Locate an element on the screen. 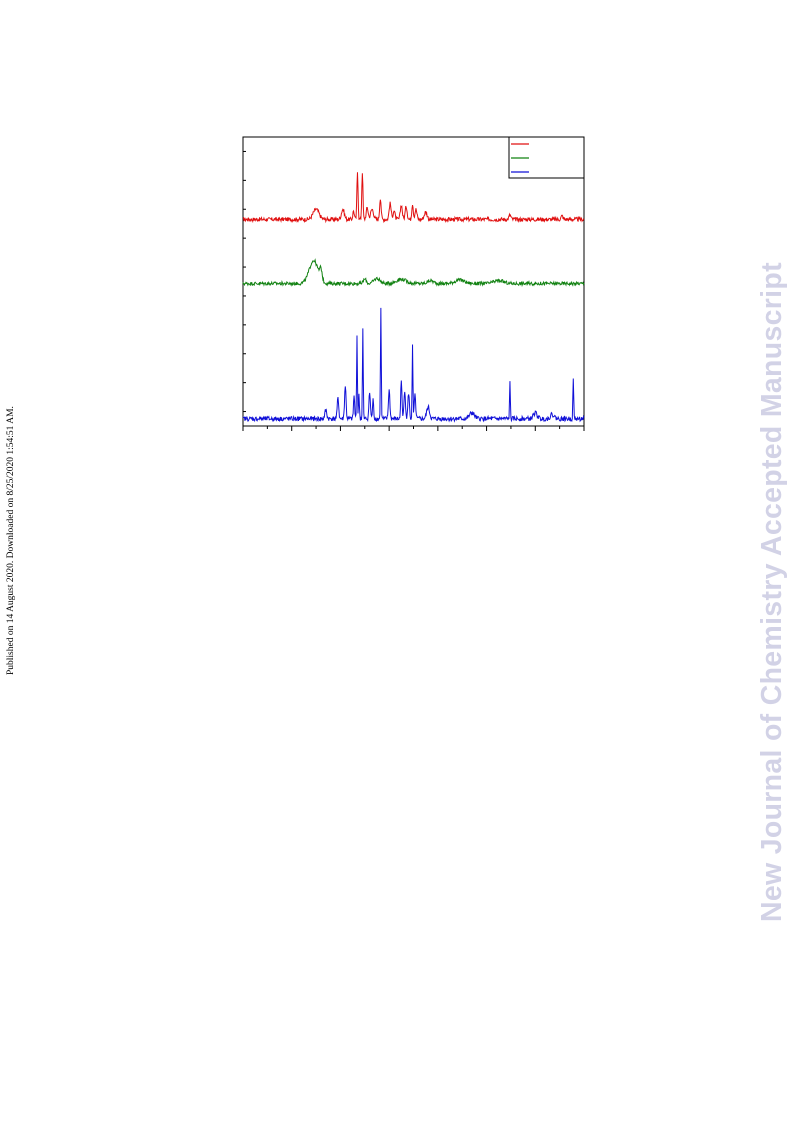  axis-ticks is located at coordinates (413, 290).